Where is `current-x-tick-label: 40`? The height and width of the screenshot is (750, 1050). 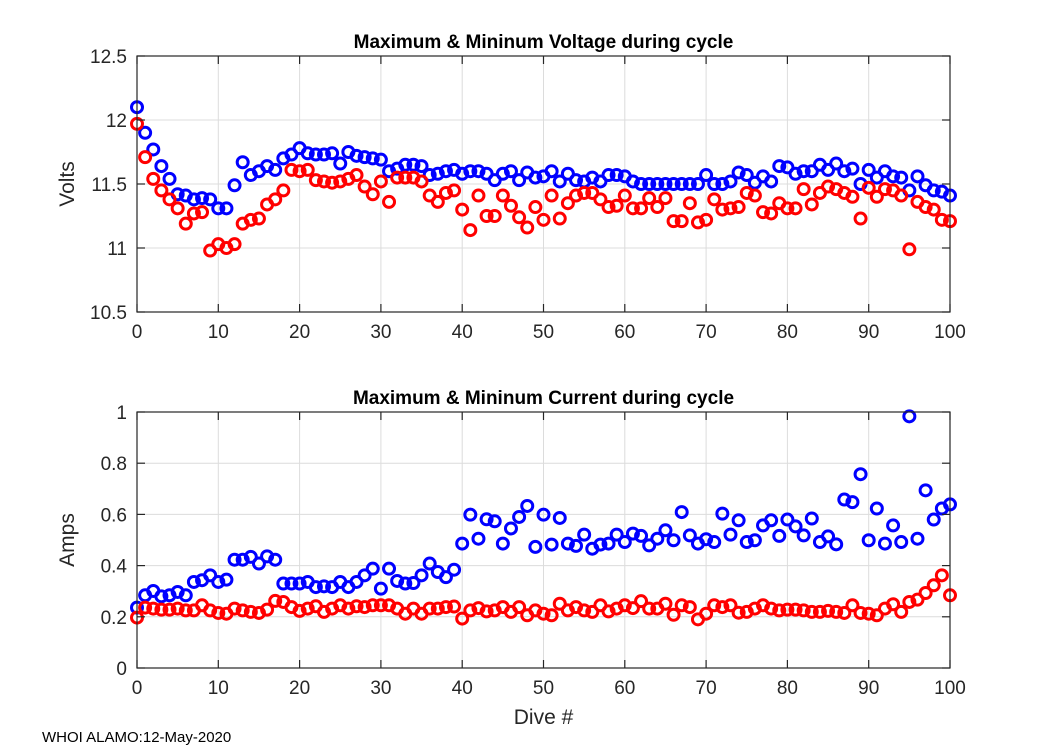
current-x-tick-label: 40 is located at coordinates (462, 688).